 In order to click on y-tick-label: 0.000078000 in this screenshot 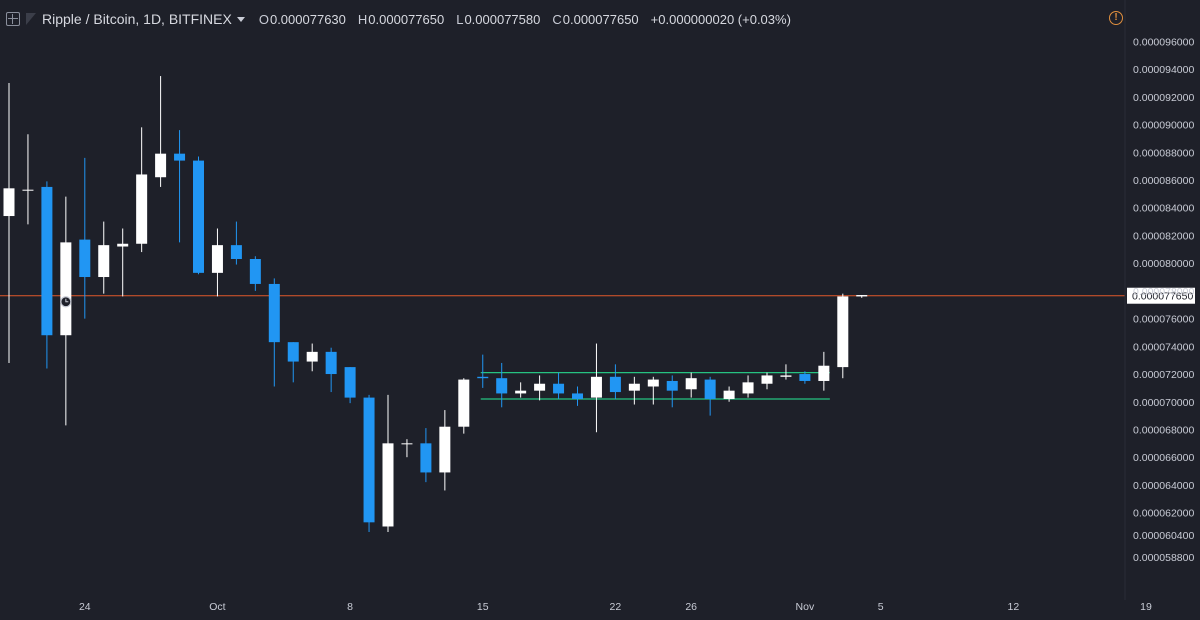, I will do `click(1163, 292)`.